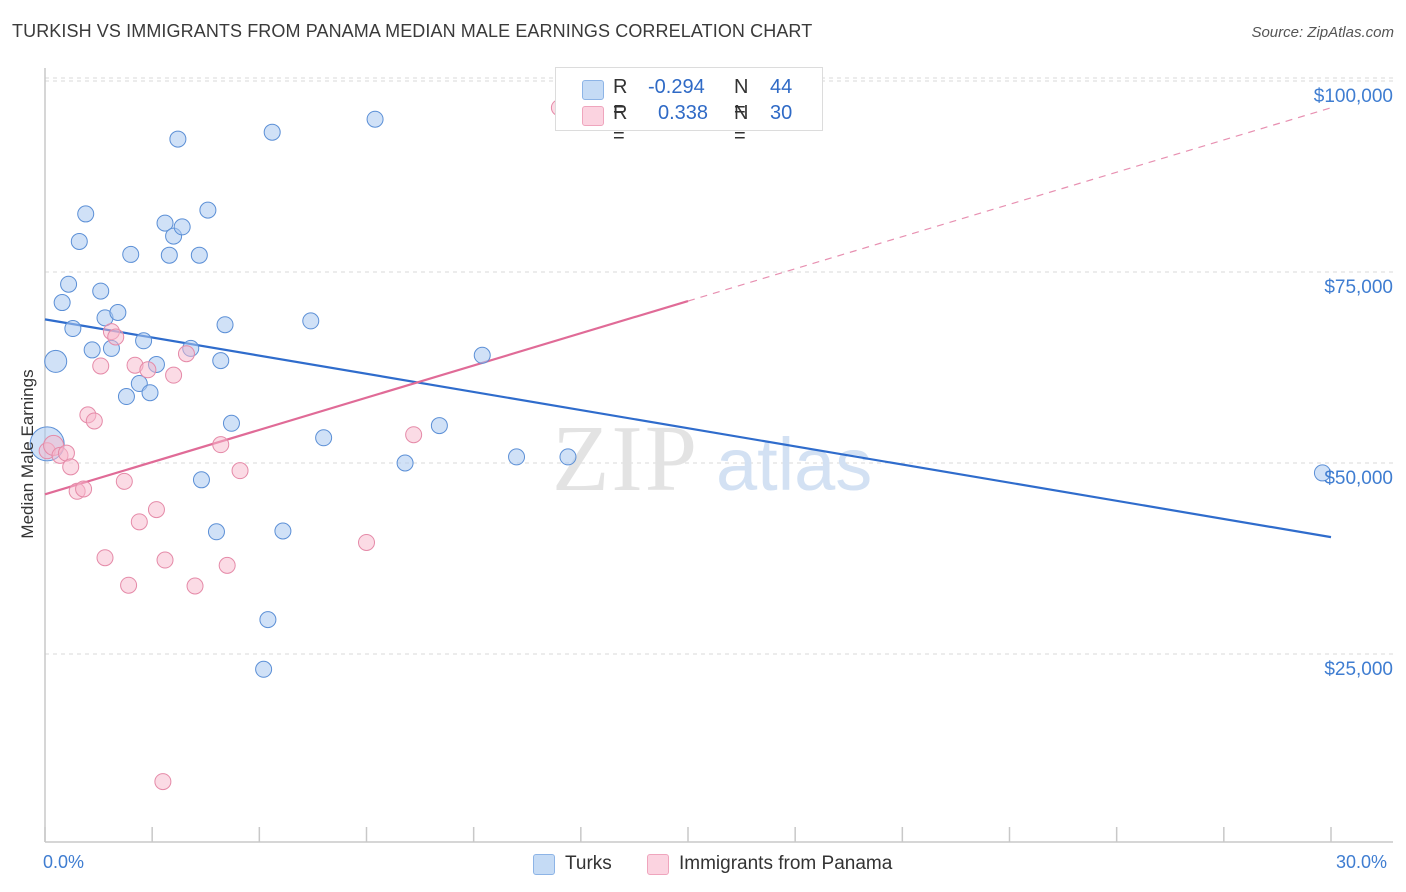  I want to click on y-tick-label: $50,000, so click(1358, 478).